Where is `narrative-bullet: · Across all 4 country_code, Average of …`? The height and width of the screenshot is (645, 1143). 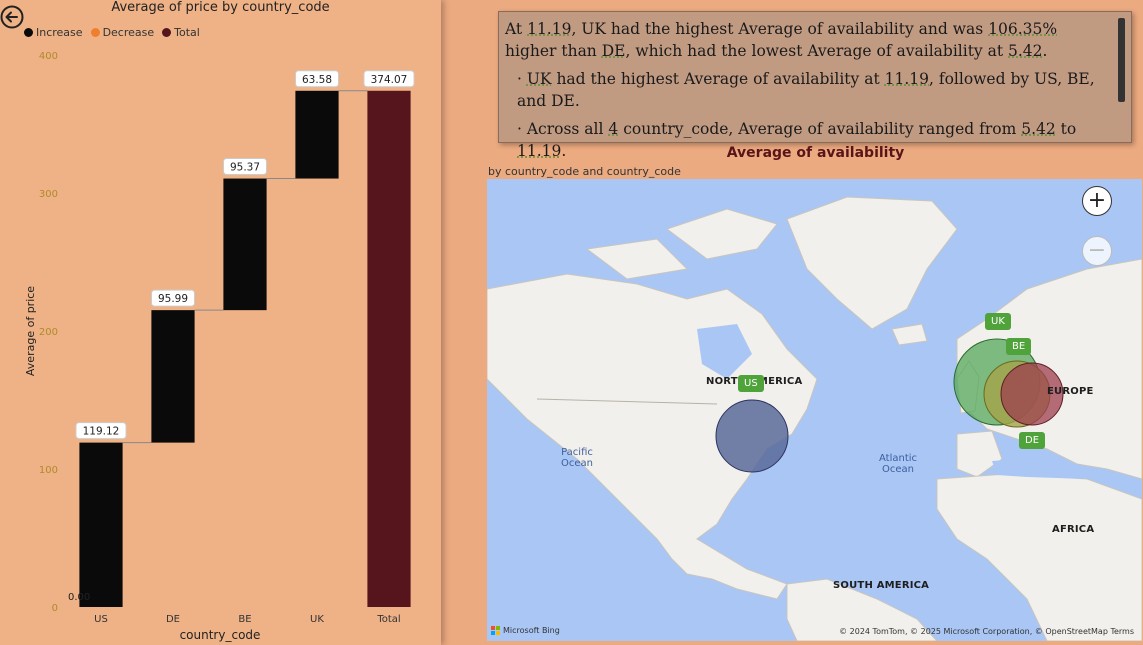 narrative-bullet: · Across all 4 country_code, Average of … is located at coordinates (803, 140).